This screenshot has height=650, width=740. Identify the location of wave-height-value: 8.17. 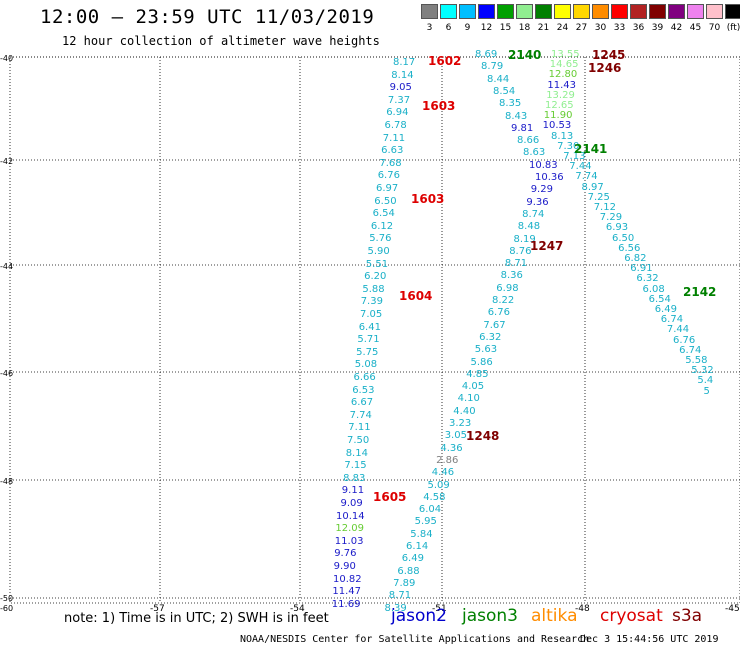
(404, 62).